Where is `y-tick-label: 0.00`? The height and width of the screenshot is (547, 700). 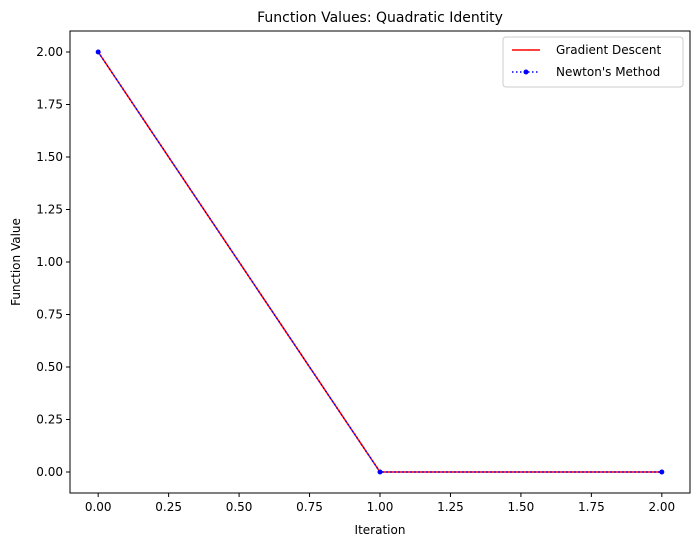
y-tick-label: 0.00 is located at coordinates (49, 472).